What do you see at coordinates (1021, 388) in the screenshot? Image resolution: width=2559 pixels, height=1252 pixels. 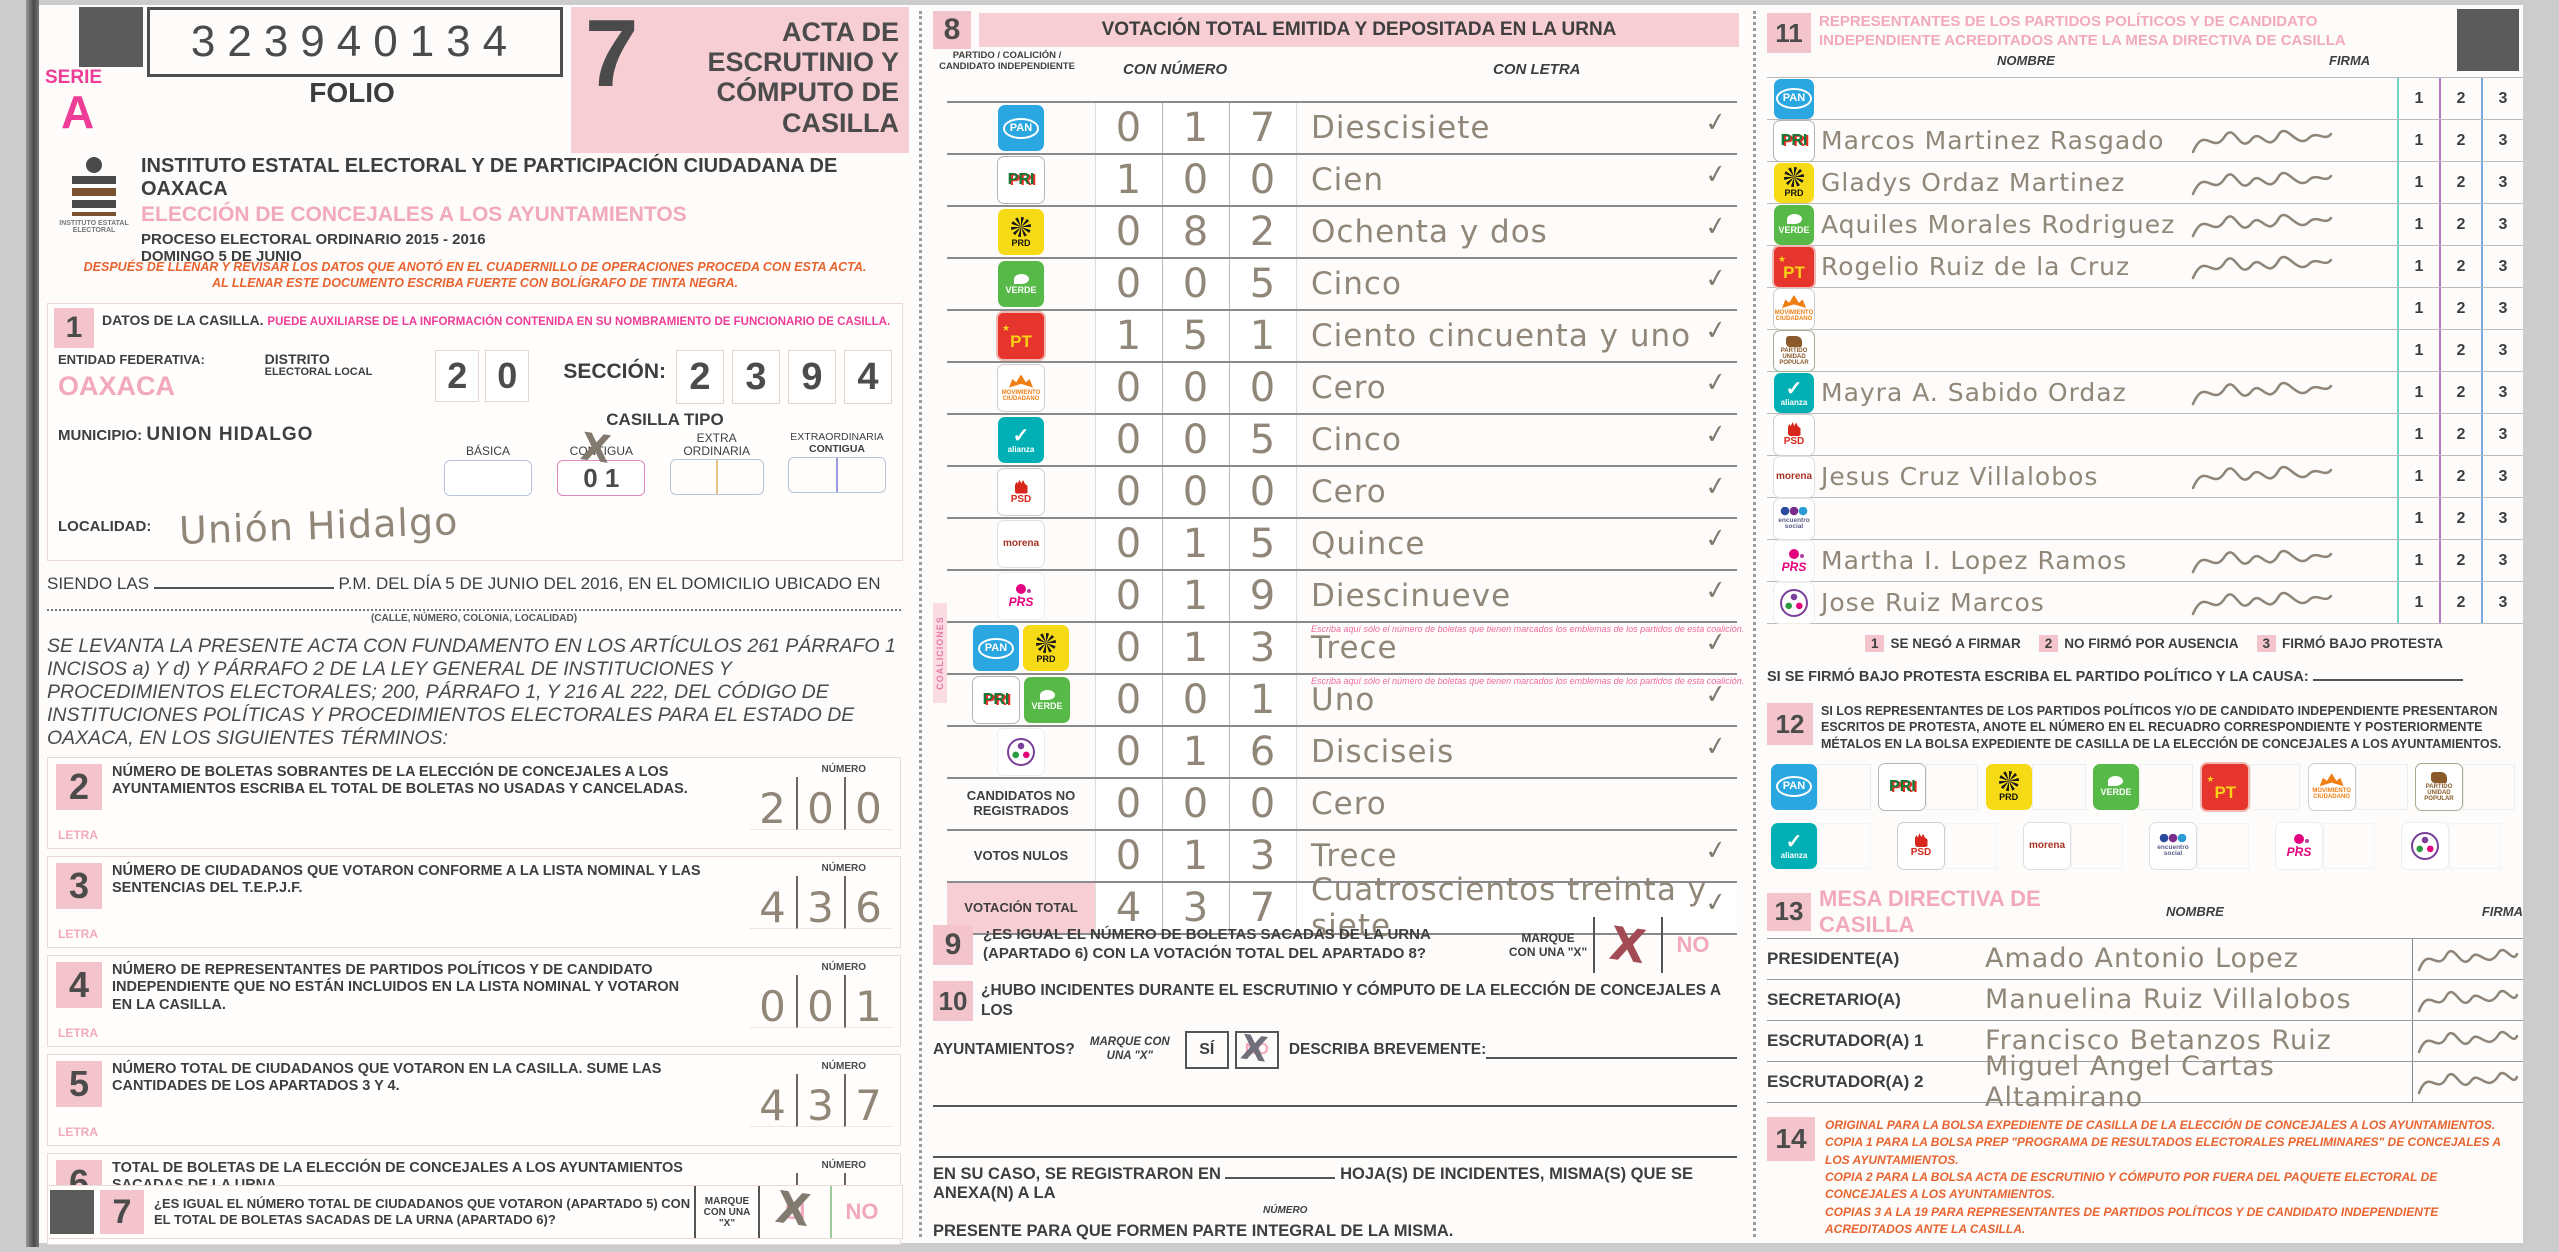 I see `vote-row-party: MOVIMIENTO CIUDADANO` at bounding box center [1021, 388].